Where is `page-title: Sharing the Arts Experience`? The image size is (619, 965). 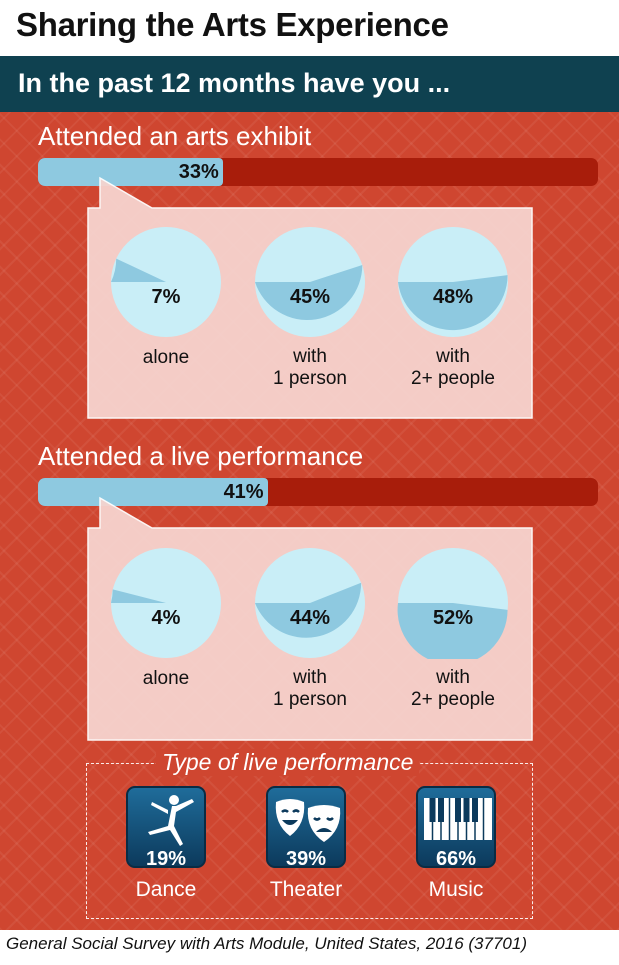
page-title: Sharing the Arts Experience is located at coordinates (232, 24).